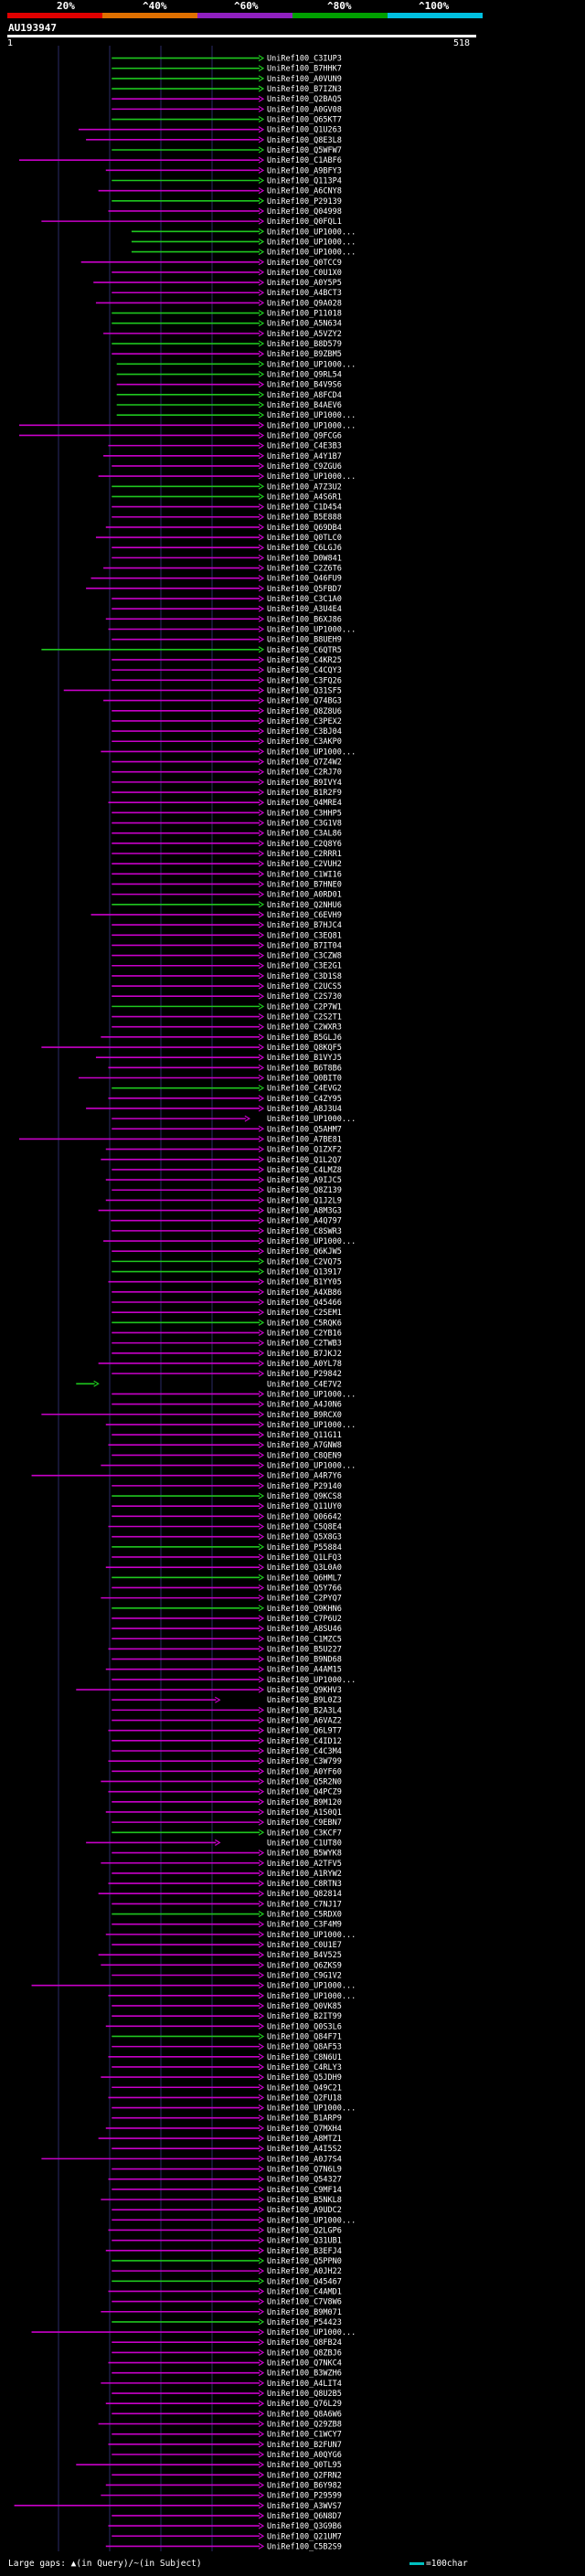  What do you see at coordinates (304, 1955) in the screenshot?
I see `hit-label: UniRef100_B4V525` at bounding box center [304, 1955].